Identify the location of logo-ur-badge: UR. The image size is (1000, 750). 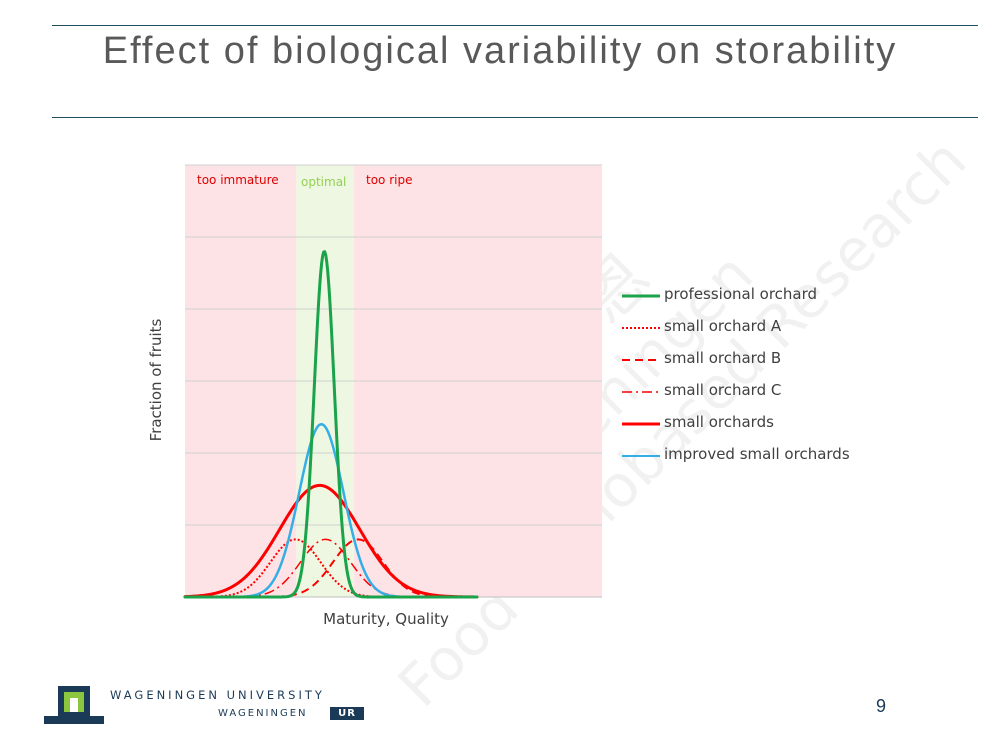
(347, 713).